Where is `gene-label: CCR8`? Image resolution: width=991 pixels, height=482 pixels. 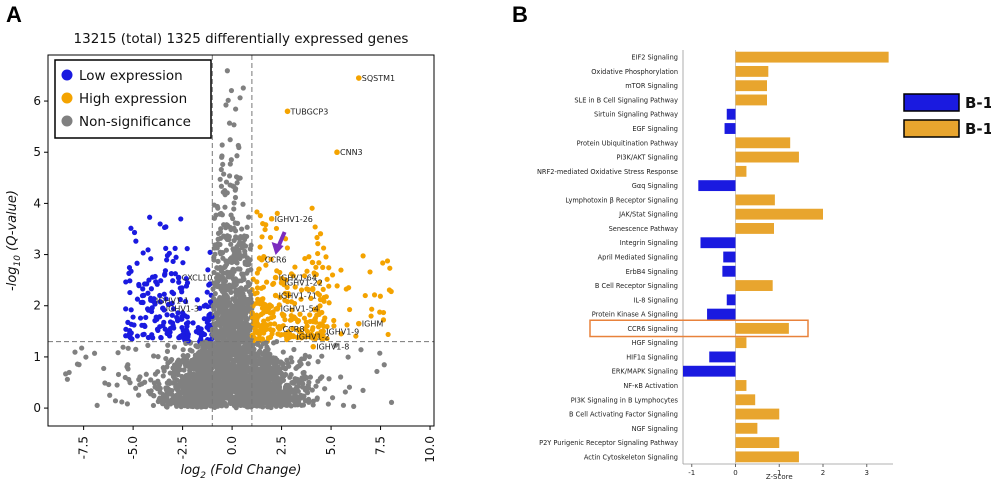 gene-label: CCR8 is located at coordinates (294, 329).